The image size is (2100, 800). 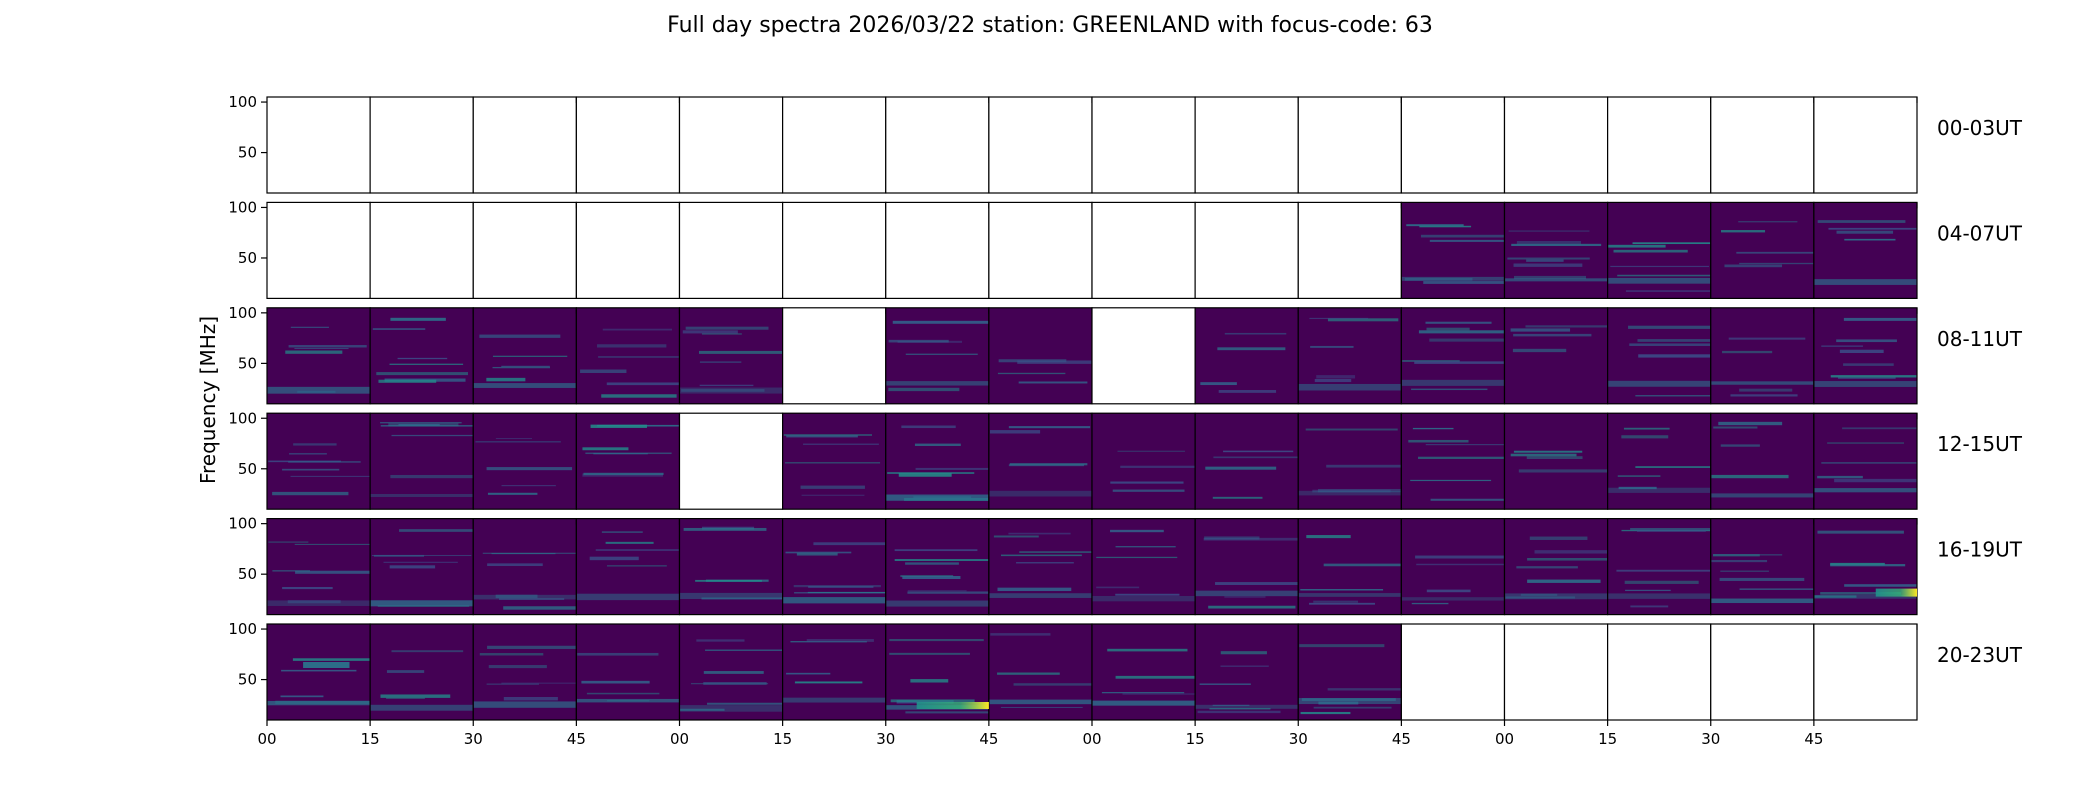 What do you see at coordinates (1710, 739) in the screenshot?
I see `x-tick-label: 30` at bounding box center [1710, 739].